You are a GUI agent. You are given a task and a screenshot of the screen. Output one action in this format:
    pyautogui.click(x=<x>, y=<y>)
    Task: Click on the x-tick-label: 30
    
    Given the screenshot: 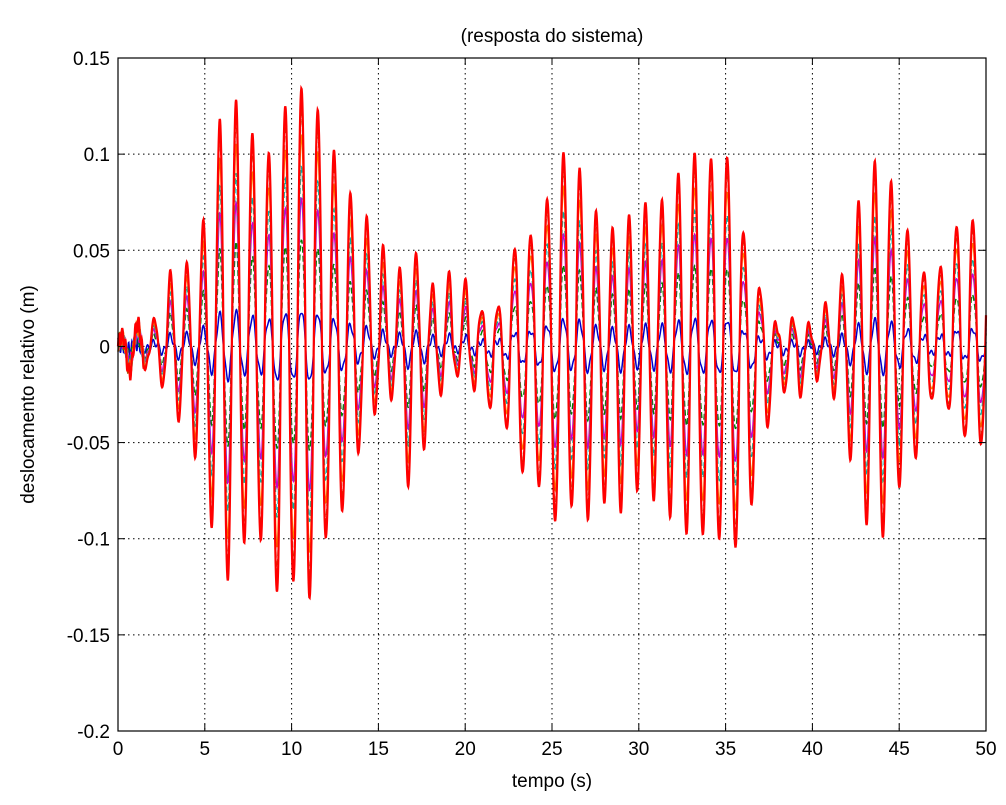 What is the action you would take?
    pyautogui.click(x=638, y=749)
    